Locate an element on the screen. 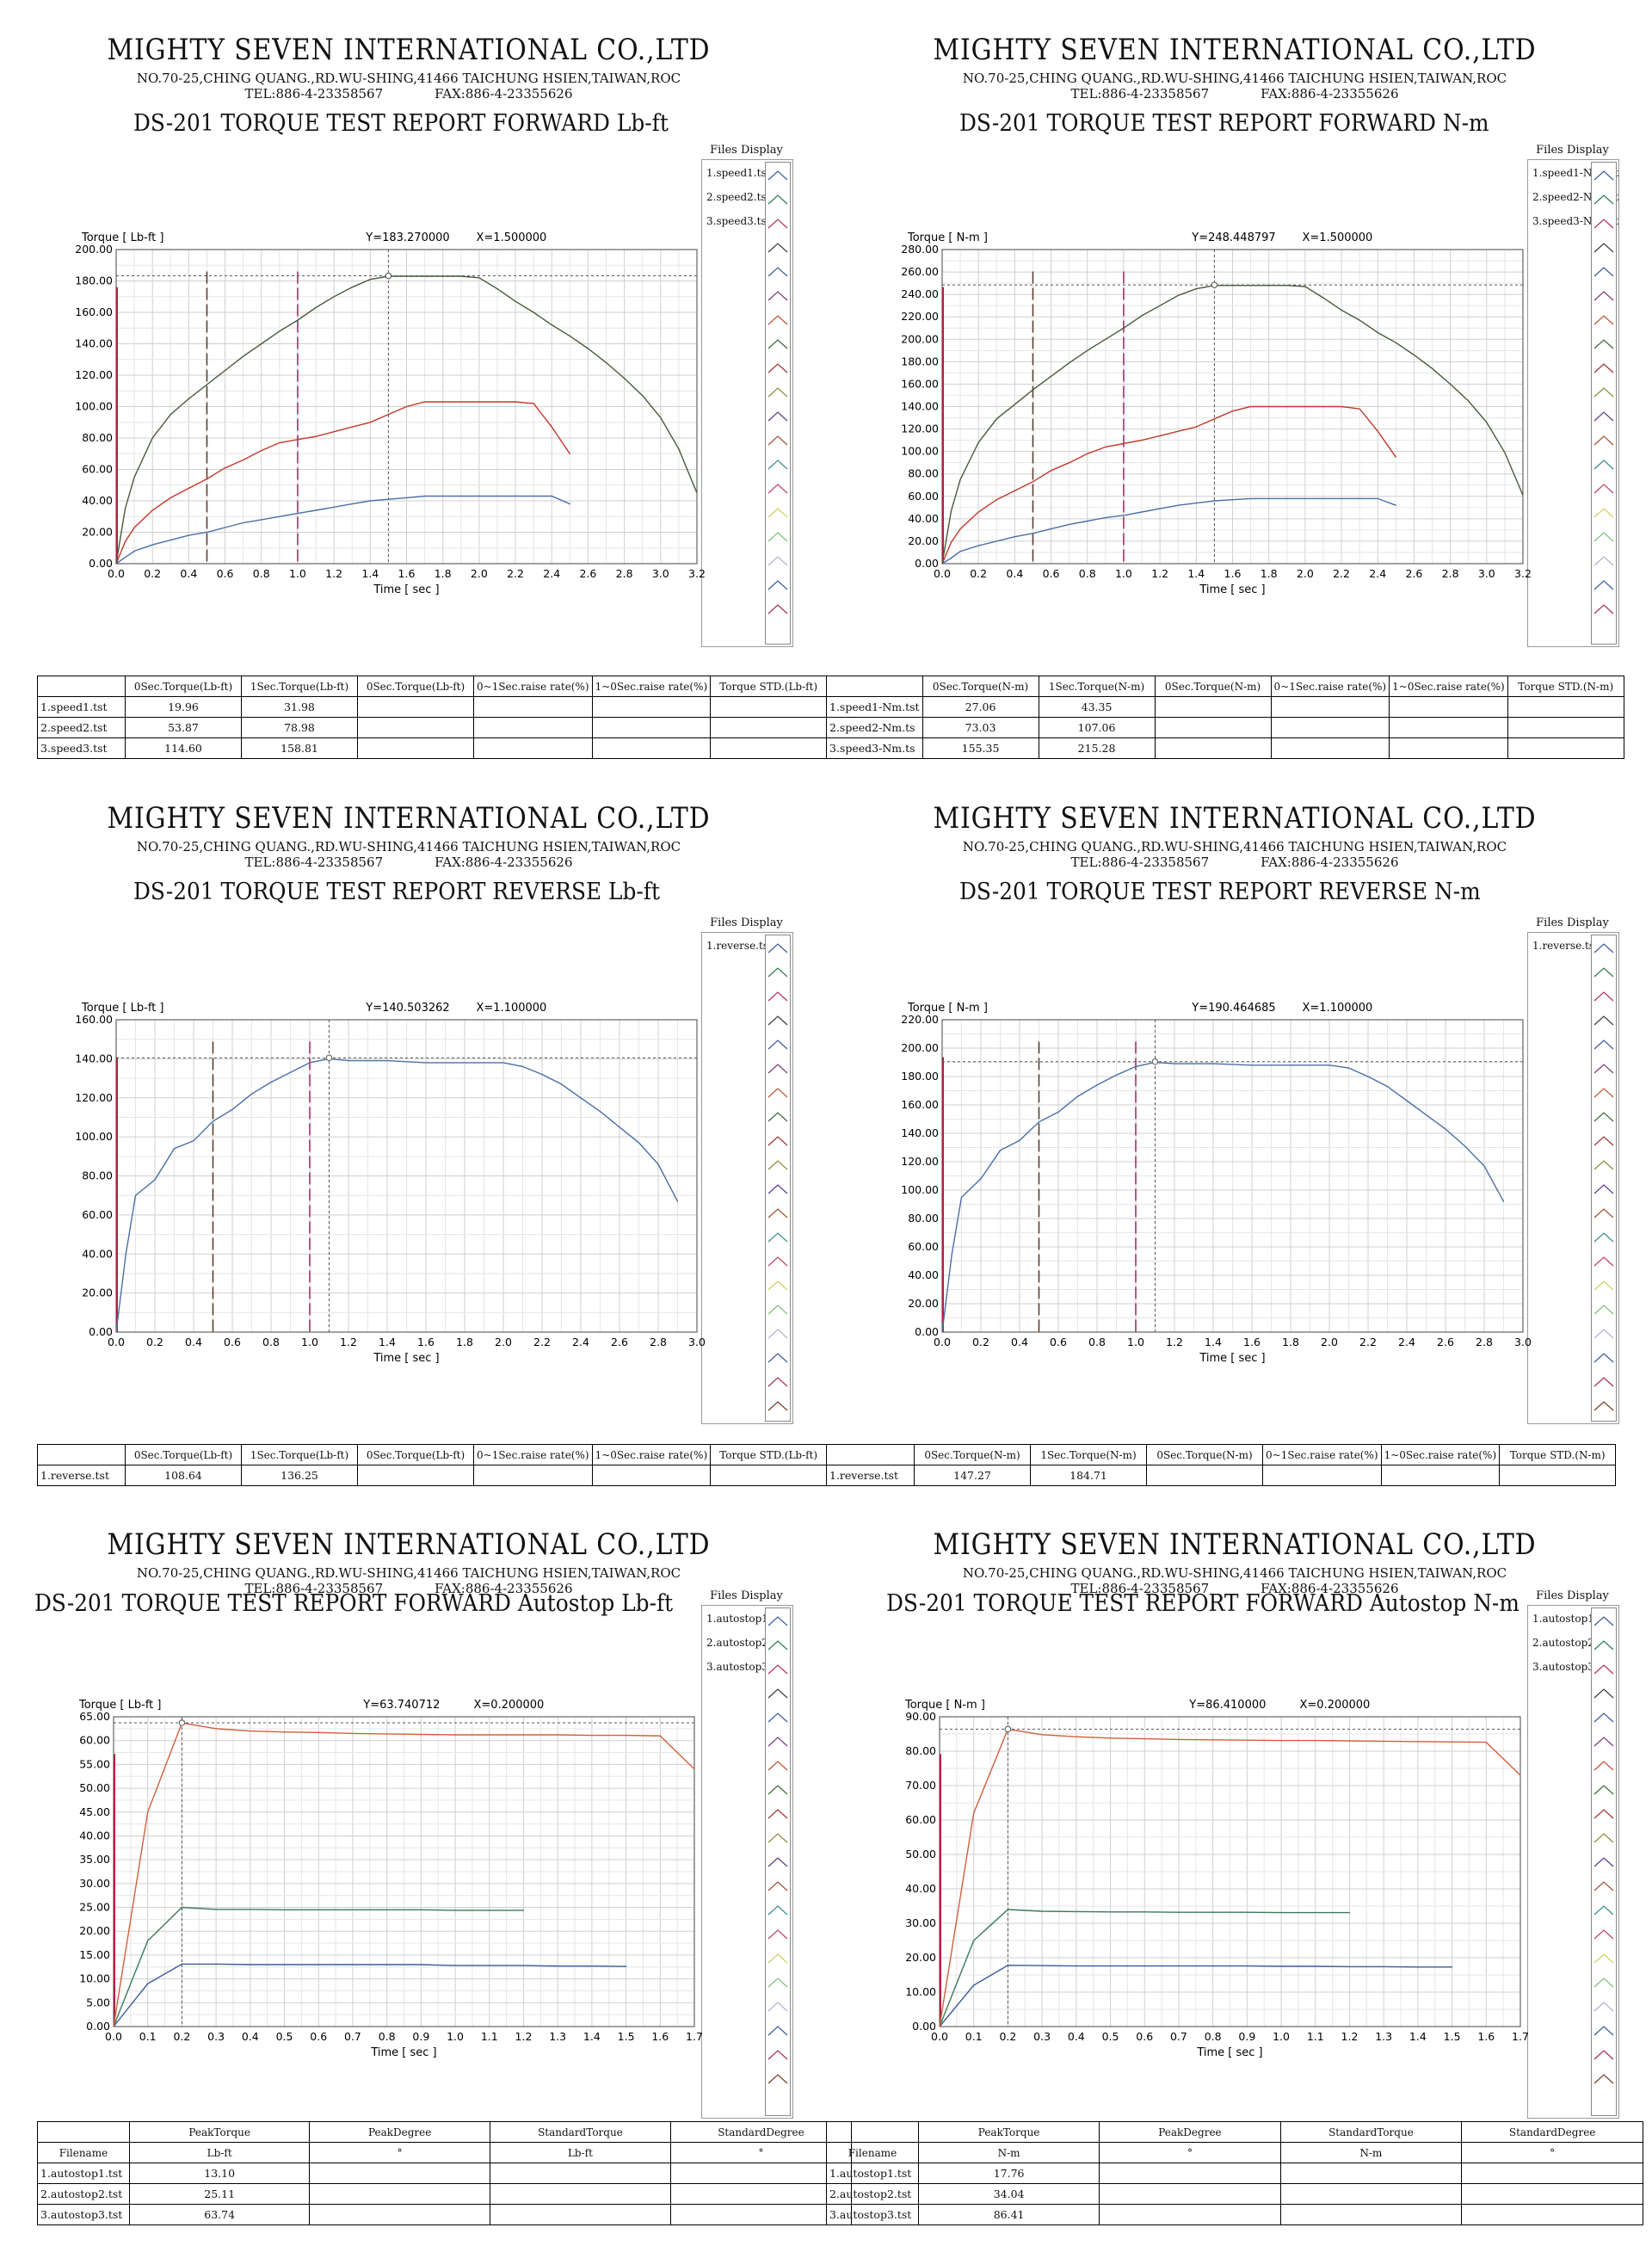  x-tick-label: 0.2 is located at coordinates (152, 573).